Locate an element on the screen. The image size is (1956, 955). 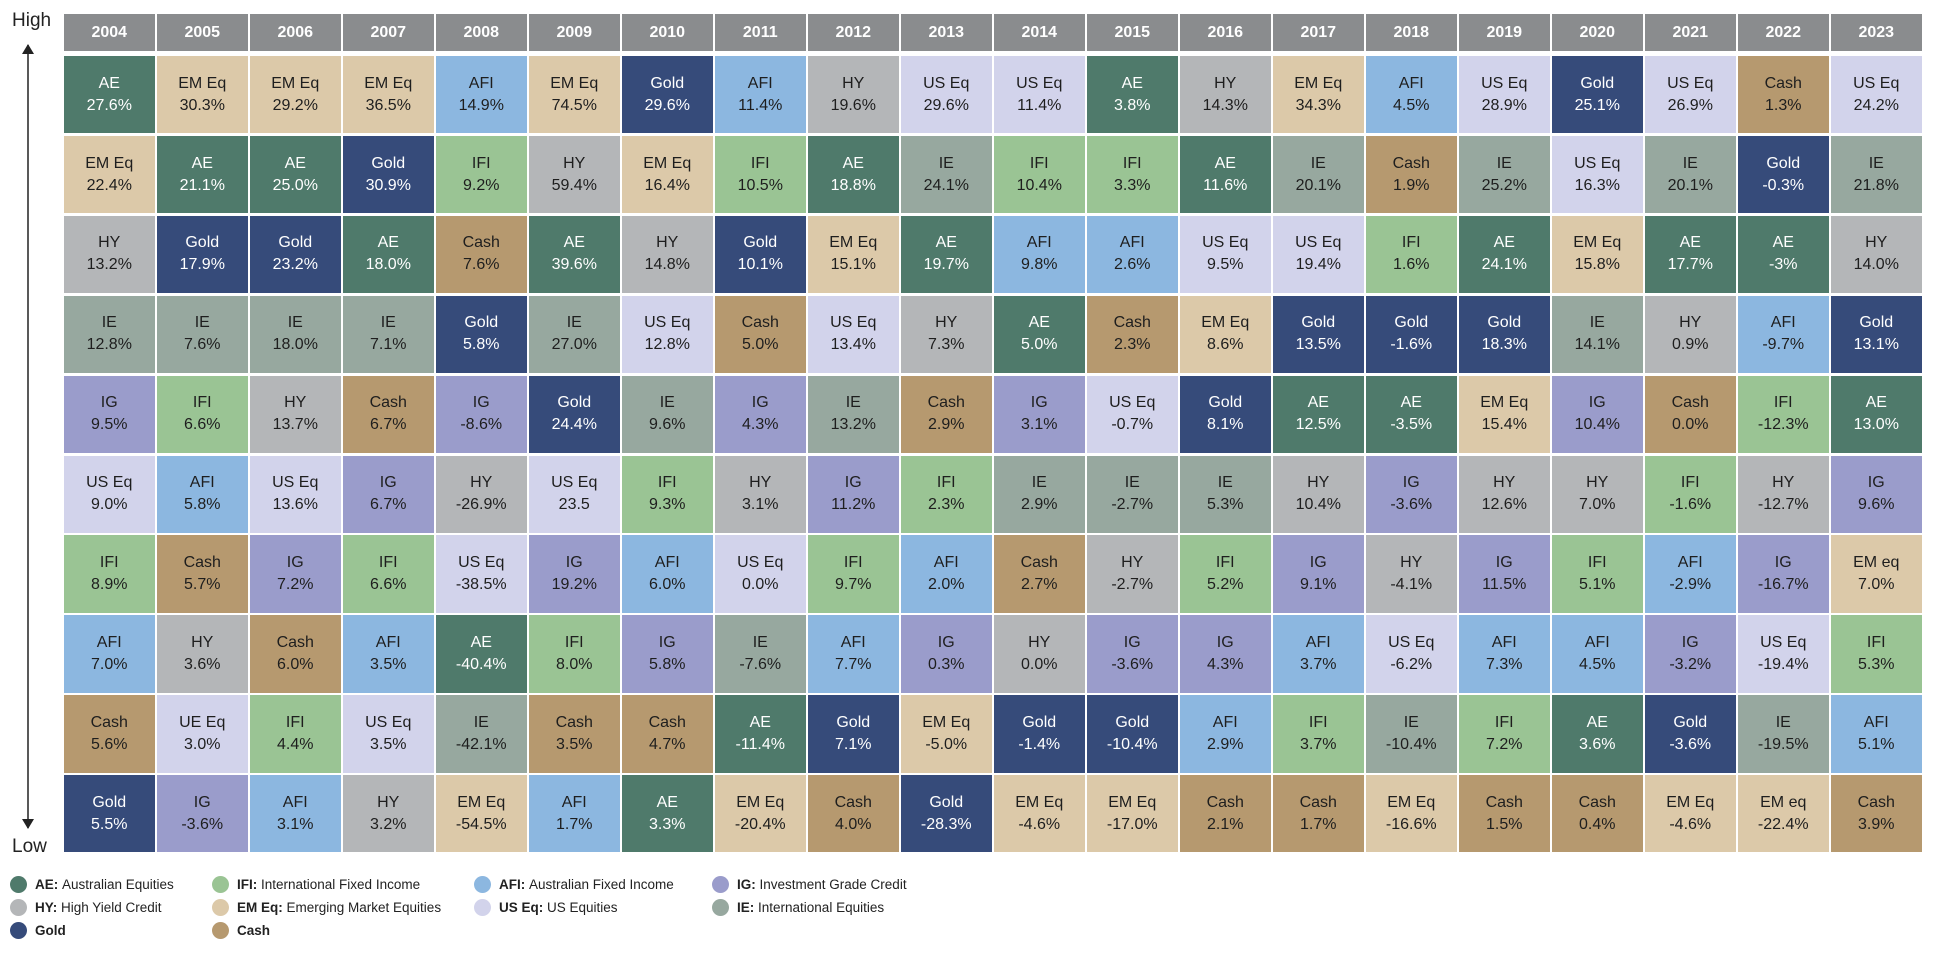
return-cell: Gold 25.1% is located at coordinates (1597, 95).